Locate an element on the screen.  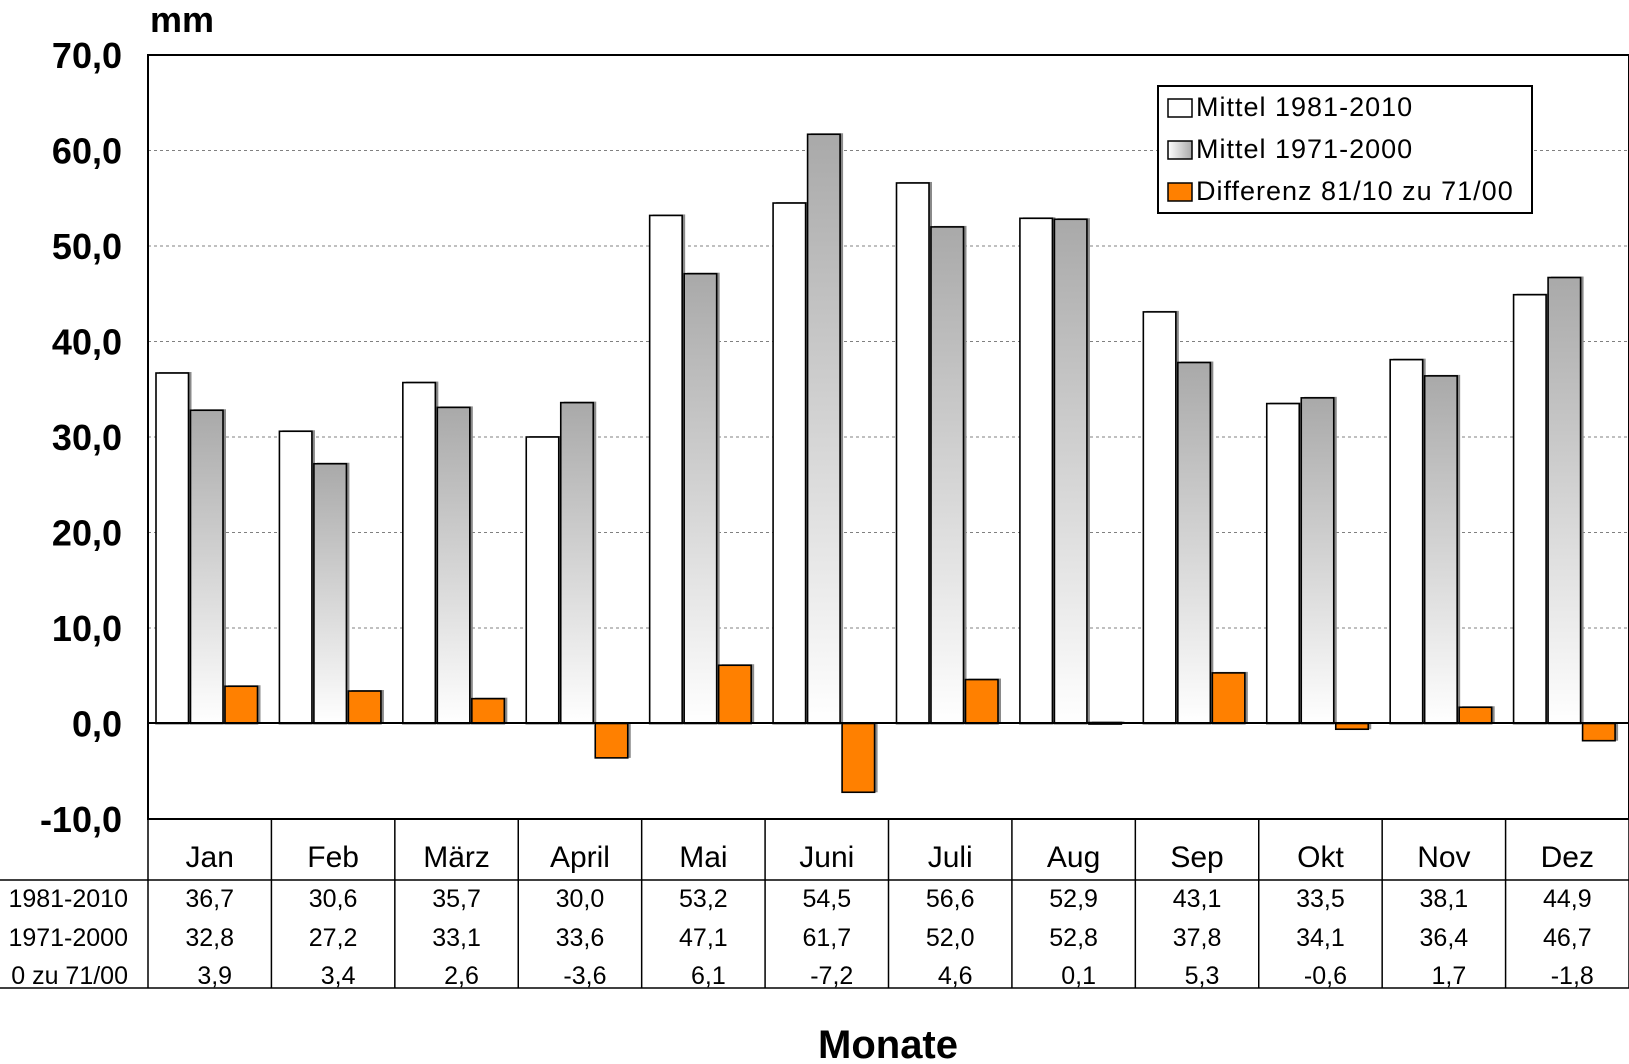
table-cell: 53,2 is located at coordinates (703, 899).